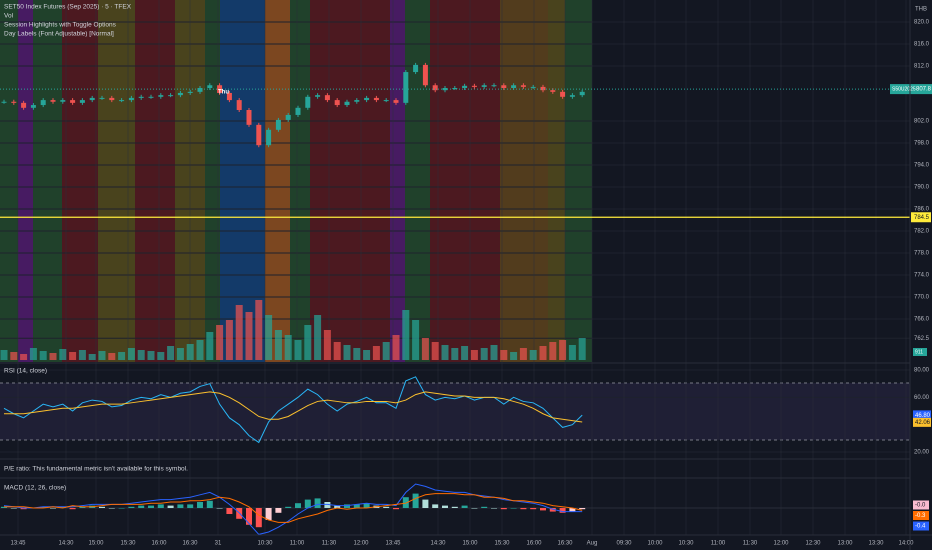 This screenshot has height=550, width=932. I want to click on y-tick-label: 762.5, so click(922, 339).